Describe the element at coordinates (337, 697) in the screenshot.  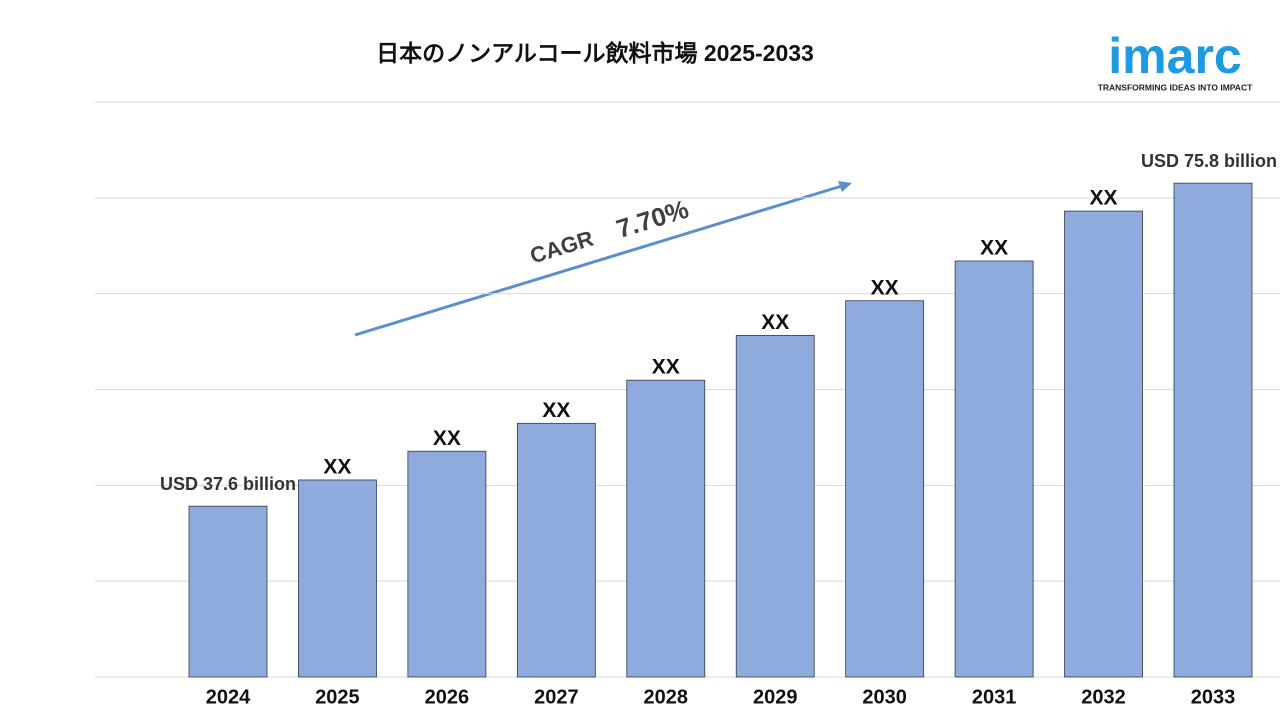
I see `x-tick-label: 2025` at that location.